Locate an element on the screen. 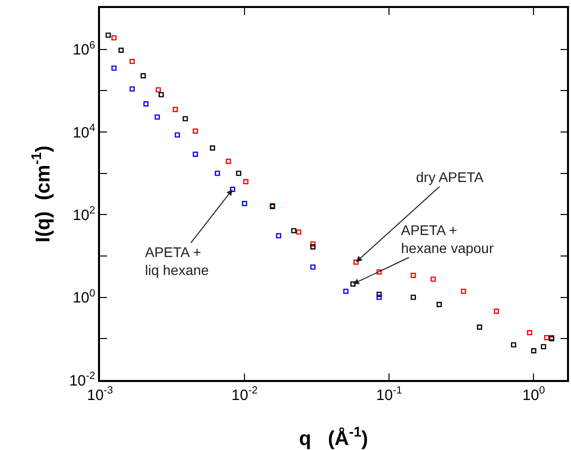 Image resolution: width=571 pixels, height=450 pixels. x-tick-label: 10$^{-2}$ is located at coordinates (245, 394).